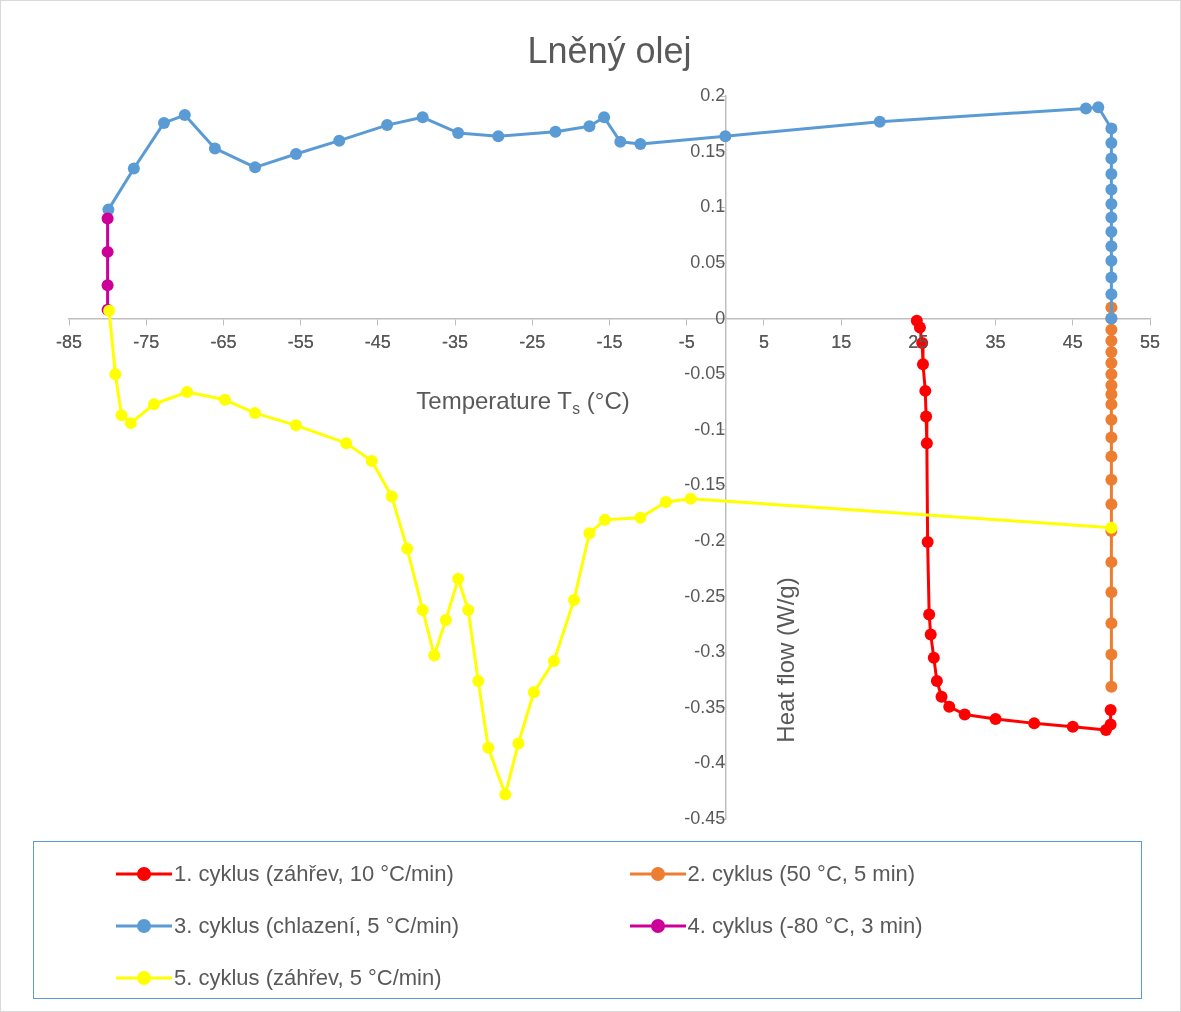  What do you see at coordinates (710, 762) in the screenshot?
I see `y-tick-label: -0.4` at bounding box center [710, 762].